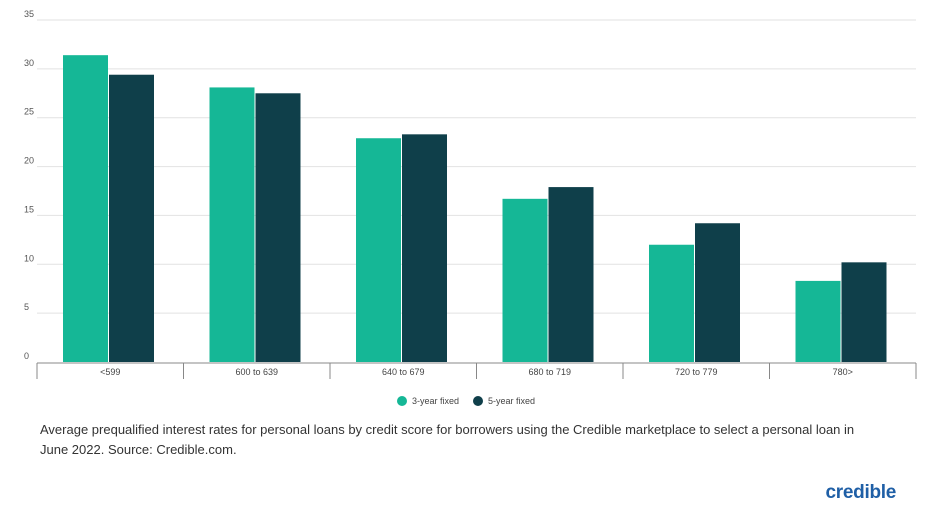  What do you see at coordinates (29, 161) in the screenshot?
I see `y-tick-label: 20` at bounding box center [29, 161].